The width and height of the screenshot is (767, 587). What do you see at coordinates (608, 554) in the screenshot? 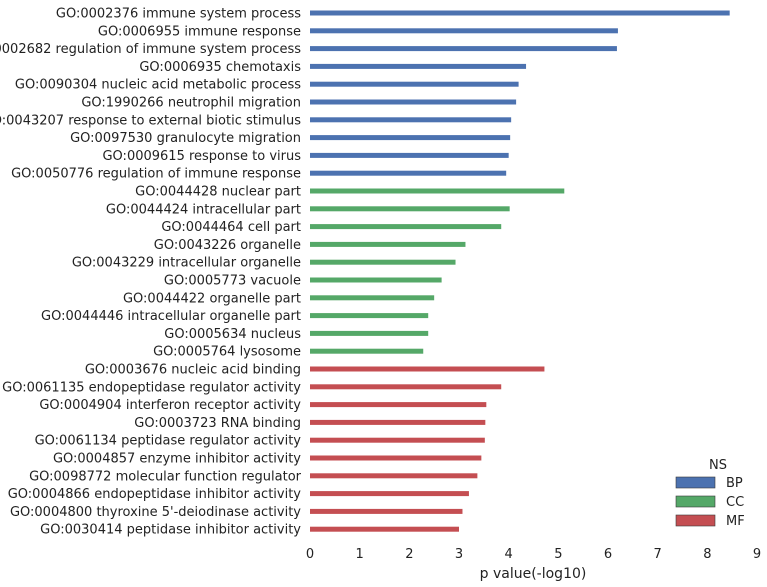
I see `x-tick-label: 6` at bounding box center [608, 554].